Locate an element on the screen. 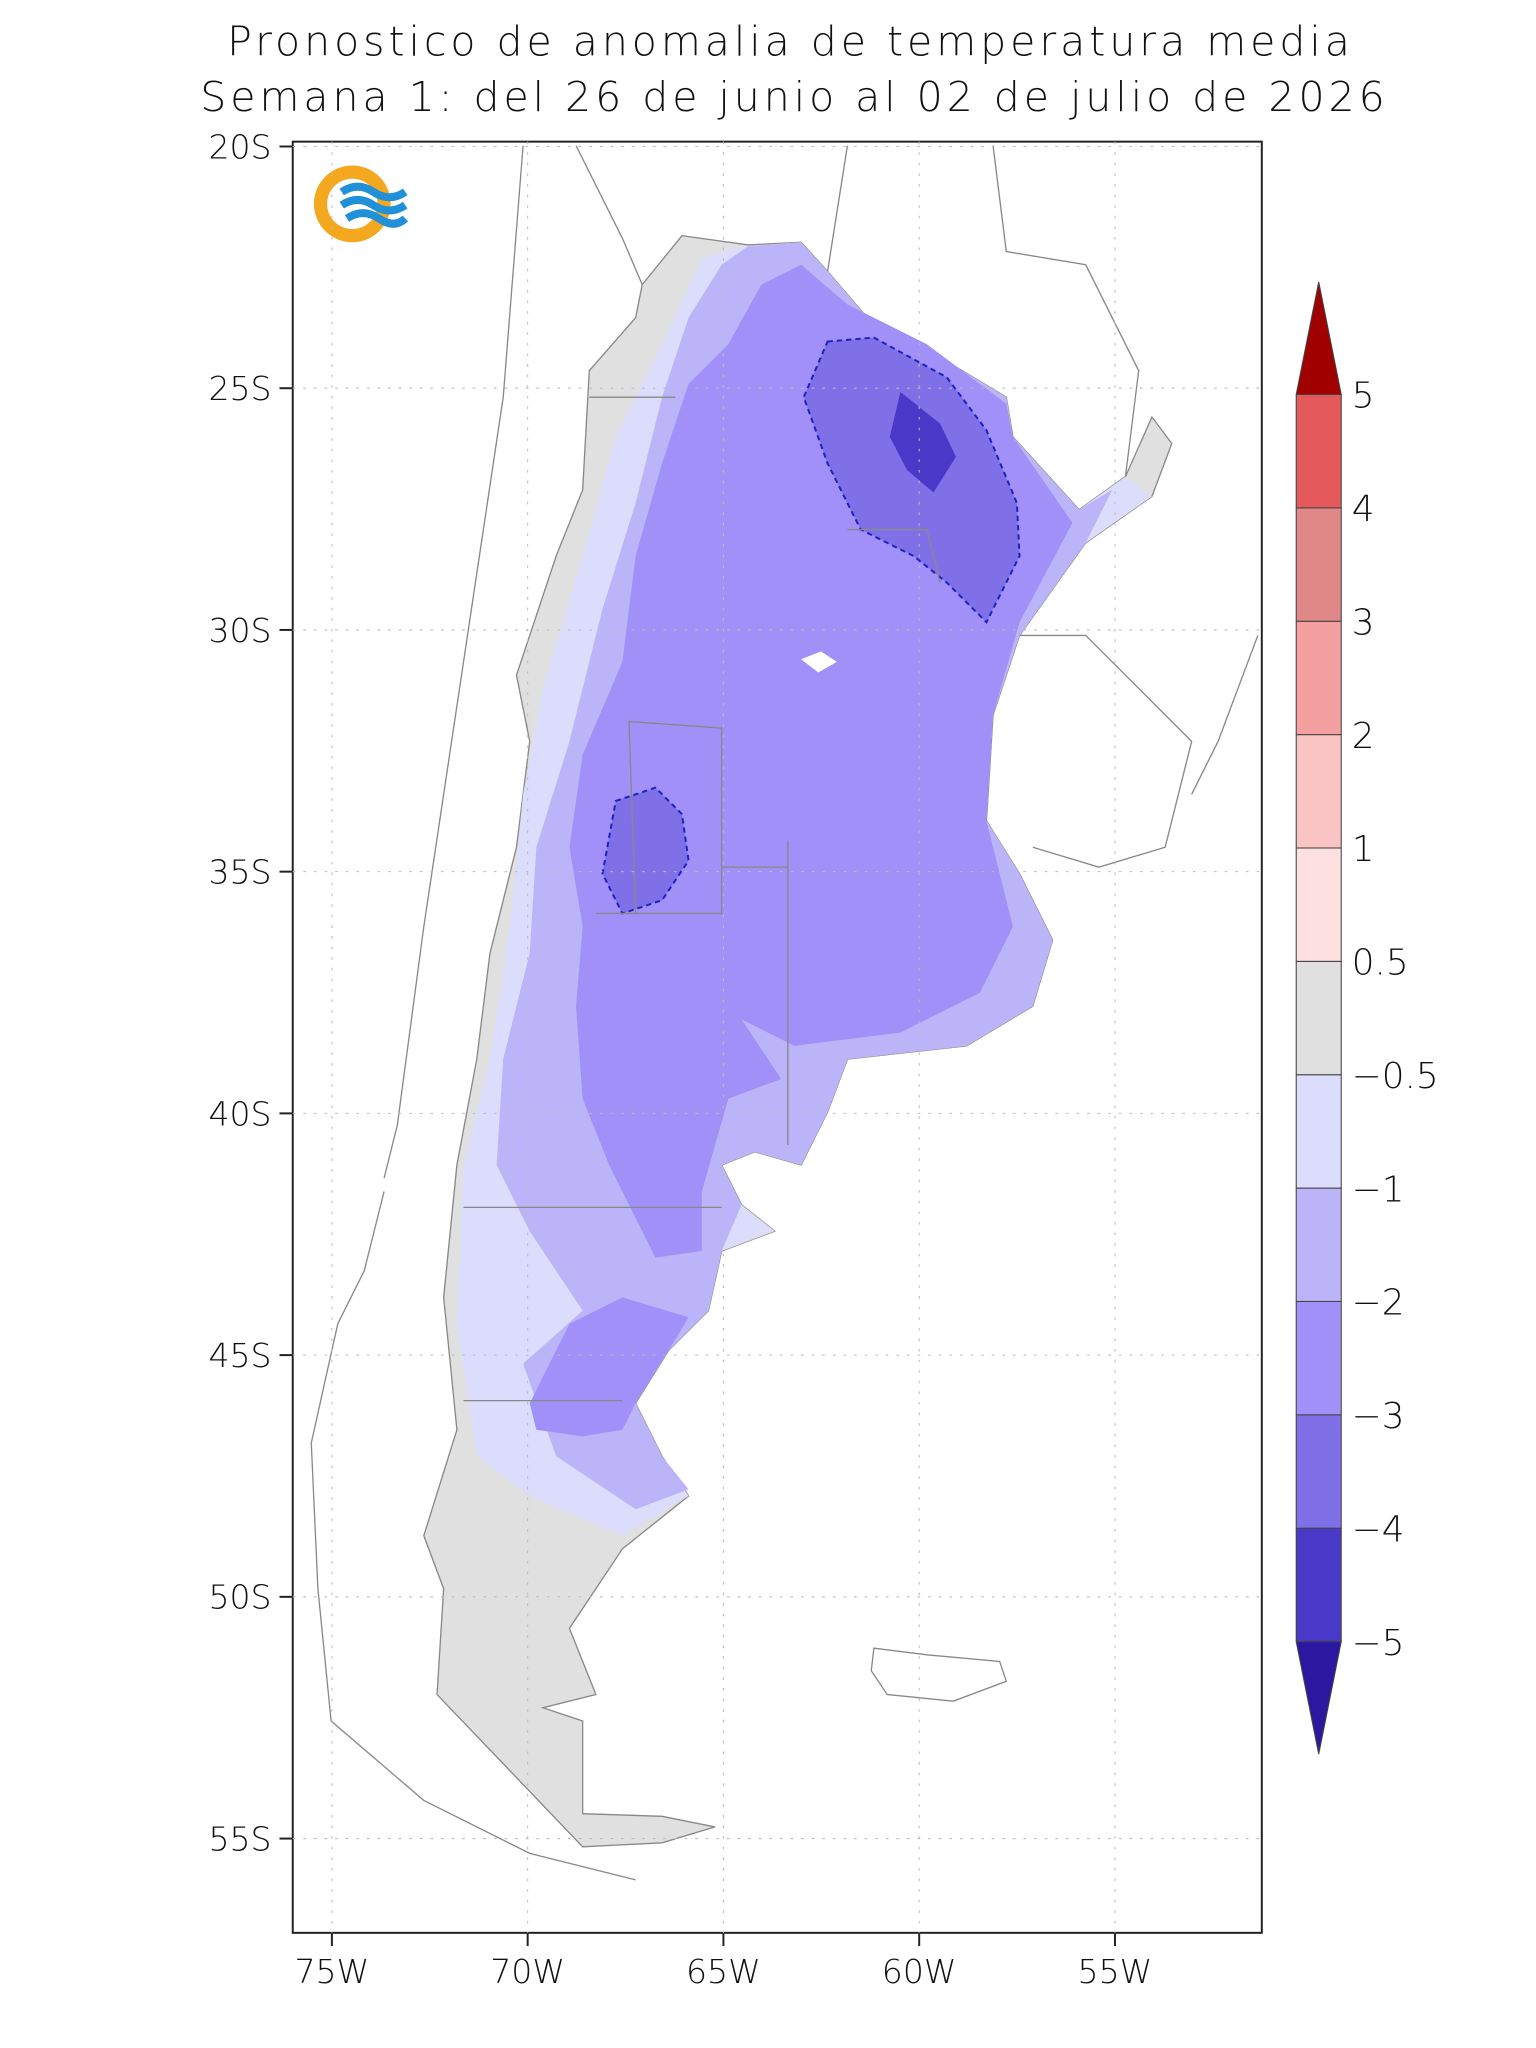  lat-tick-label: 55S is located at coordinates (239, 1838).